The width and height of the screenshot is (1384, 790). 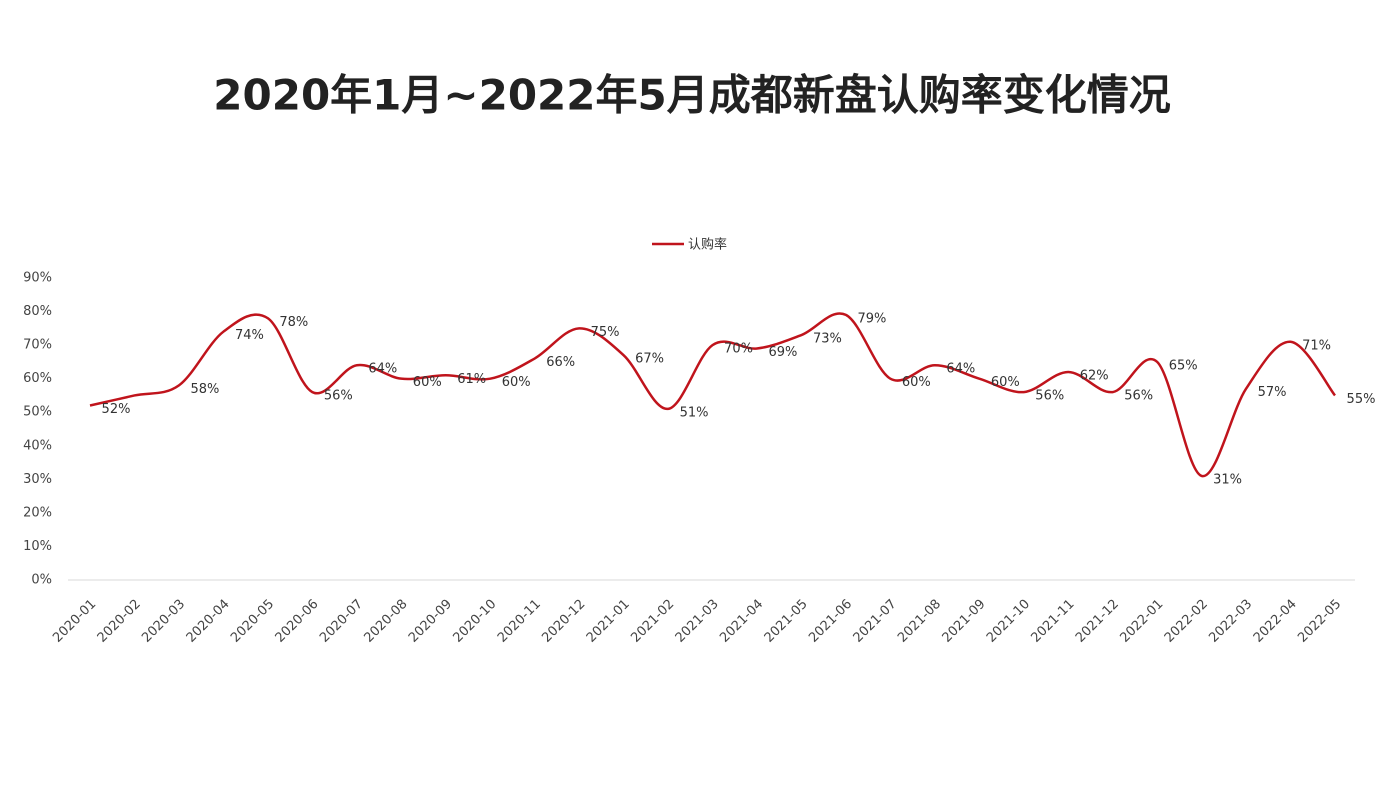 I want to click on x-tick-label: 2021-01, so click(x=608, y=621).